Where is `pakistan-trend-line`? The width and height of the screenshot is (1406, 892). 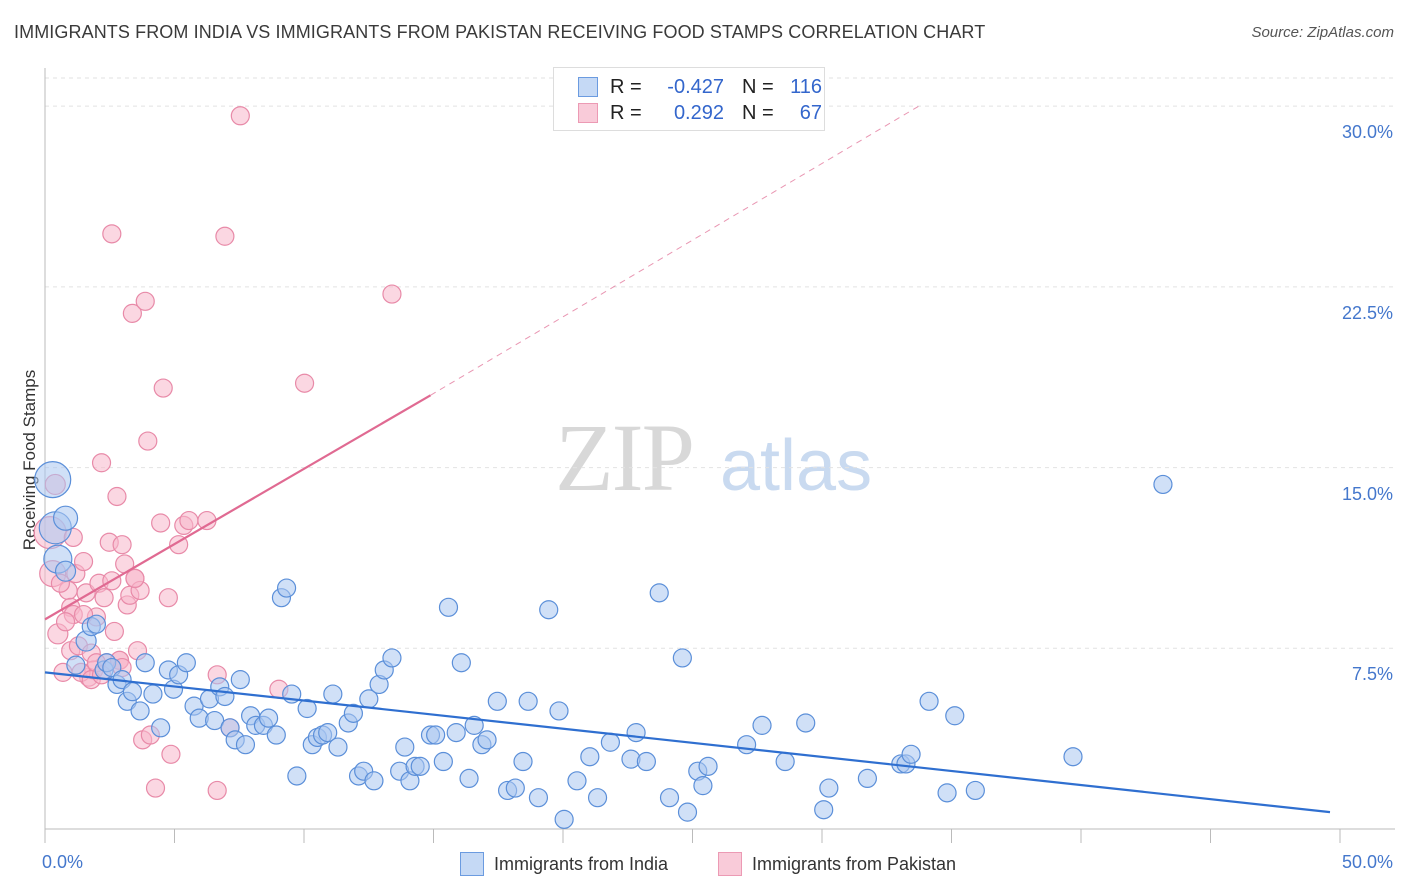 pakistan-trend-line is located at coordinates (238, 507).